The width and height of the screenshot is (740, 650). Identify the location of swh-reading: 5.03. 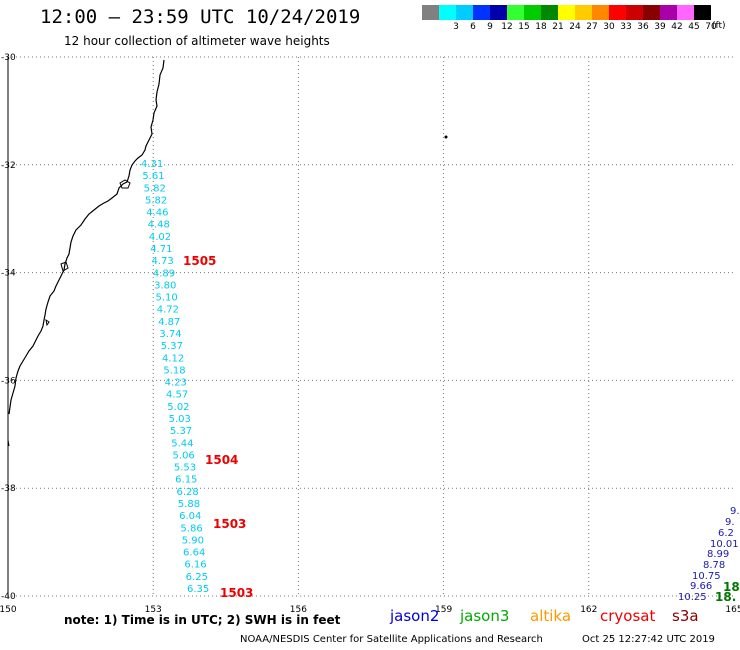
(180, 419).